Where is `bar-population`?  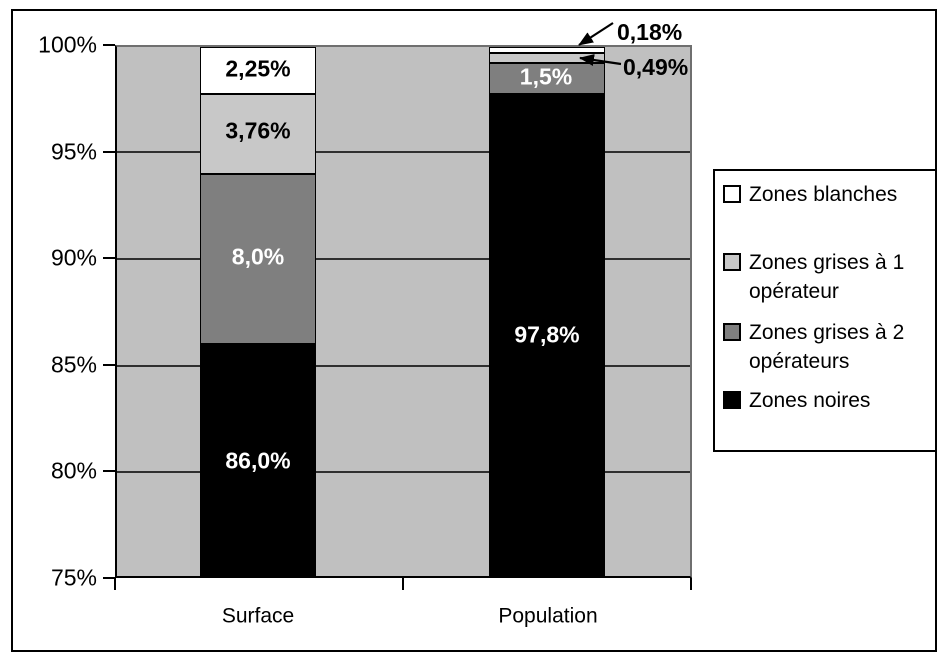 bar-population is located at coordinates (547, 311).